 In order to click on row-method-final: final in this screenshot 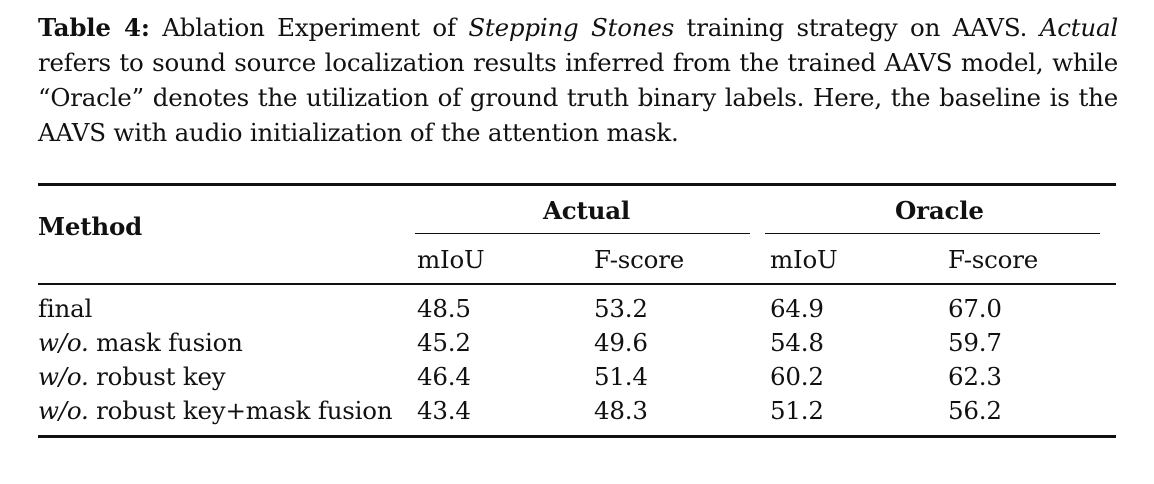, I will do `click(65, 309)`.